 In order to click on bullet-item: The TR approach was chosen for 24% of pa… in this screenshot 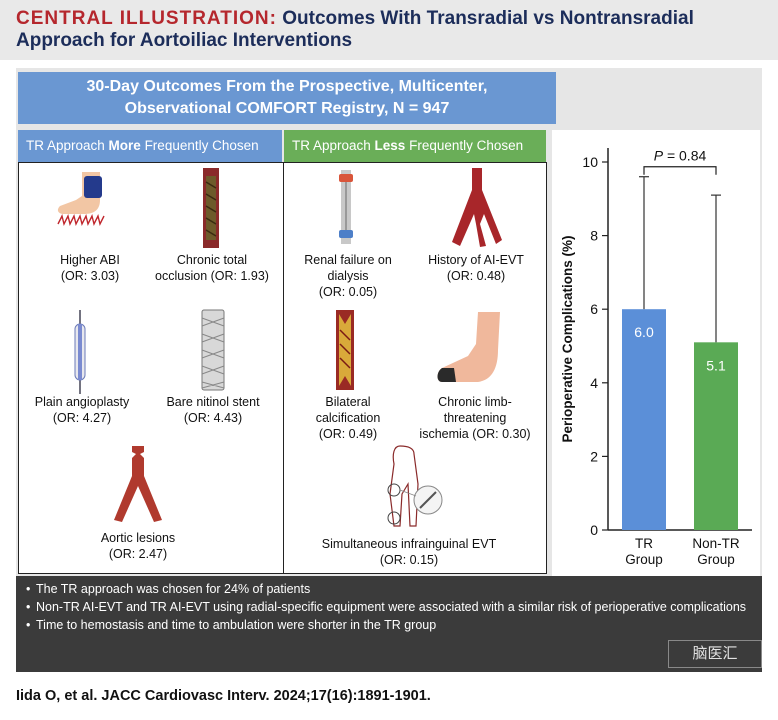, I will do `click(390, 589)`.